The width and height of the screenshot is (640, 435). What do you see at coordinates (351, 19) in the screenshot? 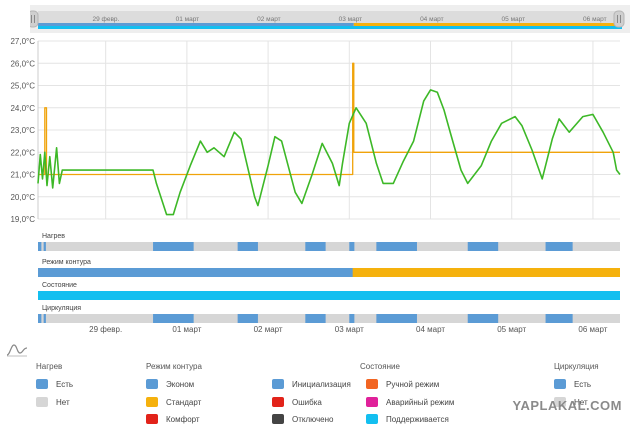
I see `navigator-tick-label: 03 март` at bounding box center [351, 19].